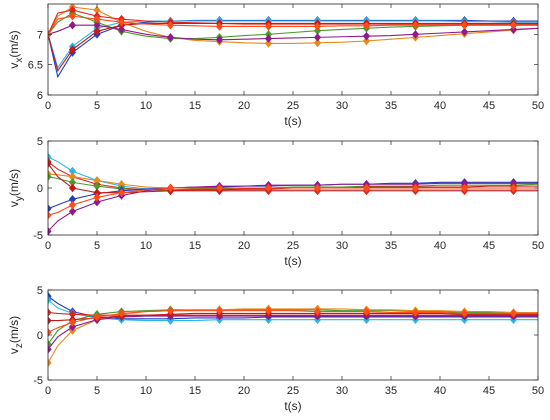 The image size is (550, 420). Describe the element at coordinates (35, 66) in the screenshot. I see `y-tick-label: 6.5` at that location.